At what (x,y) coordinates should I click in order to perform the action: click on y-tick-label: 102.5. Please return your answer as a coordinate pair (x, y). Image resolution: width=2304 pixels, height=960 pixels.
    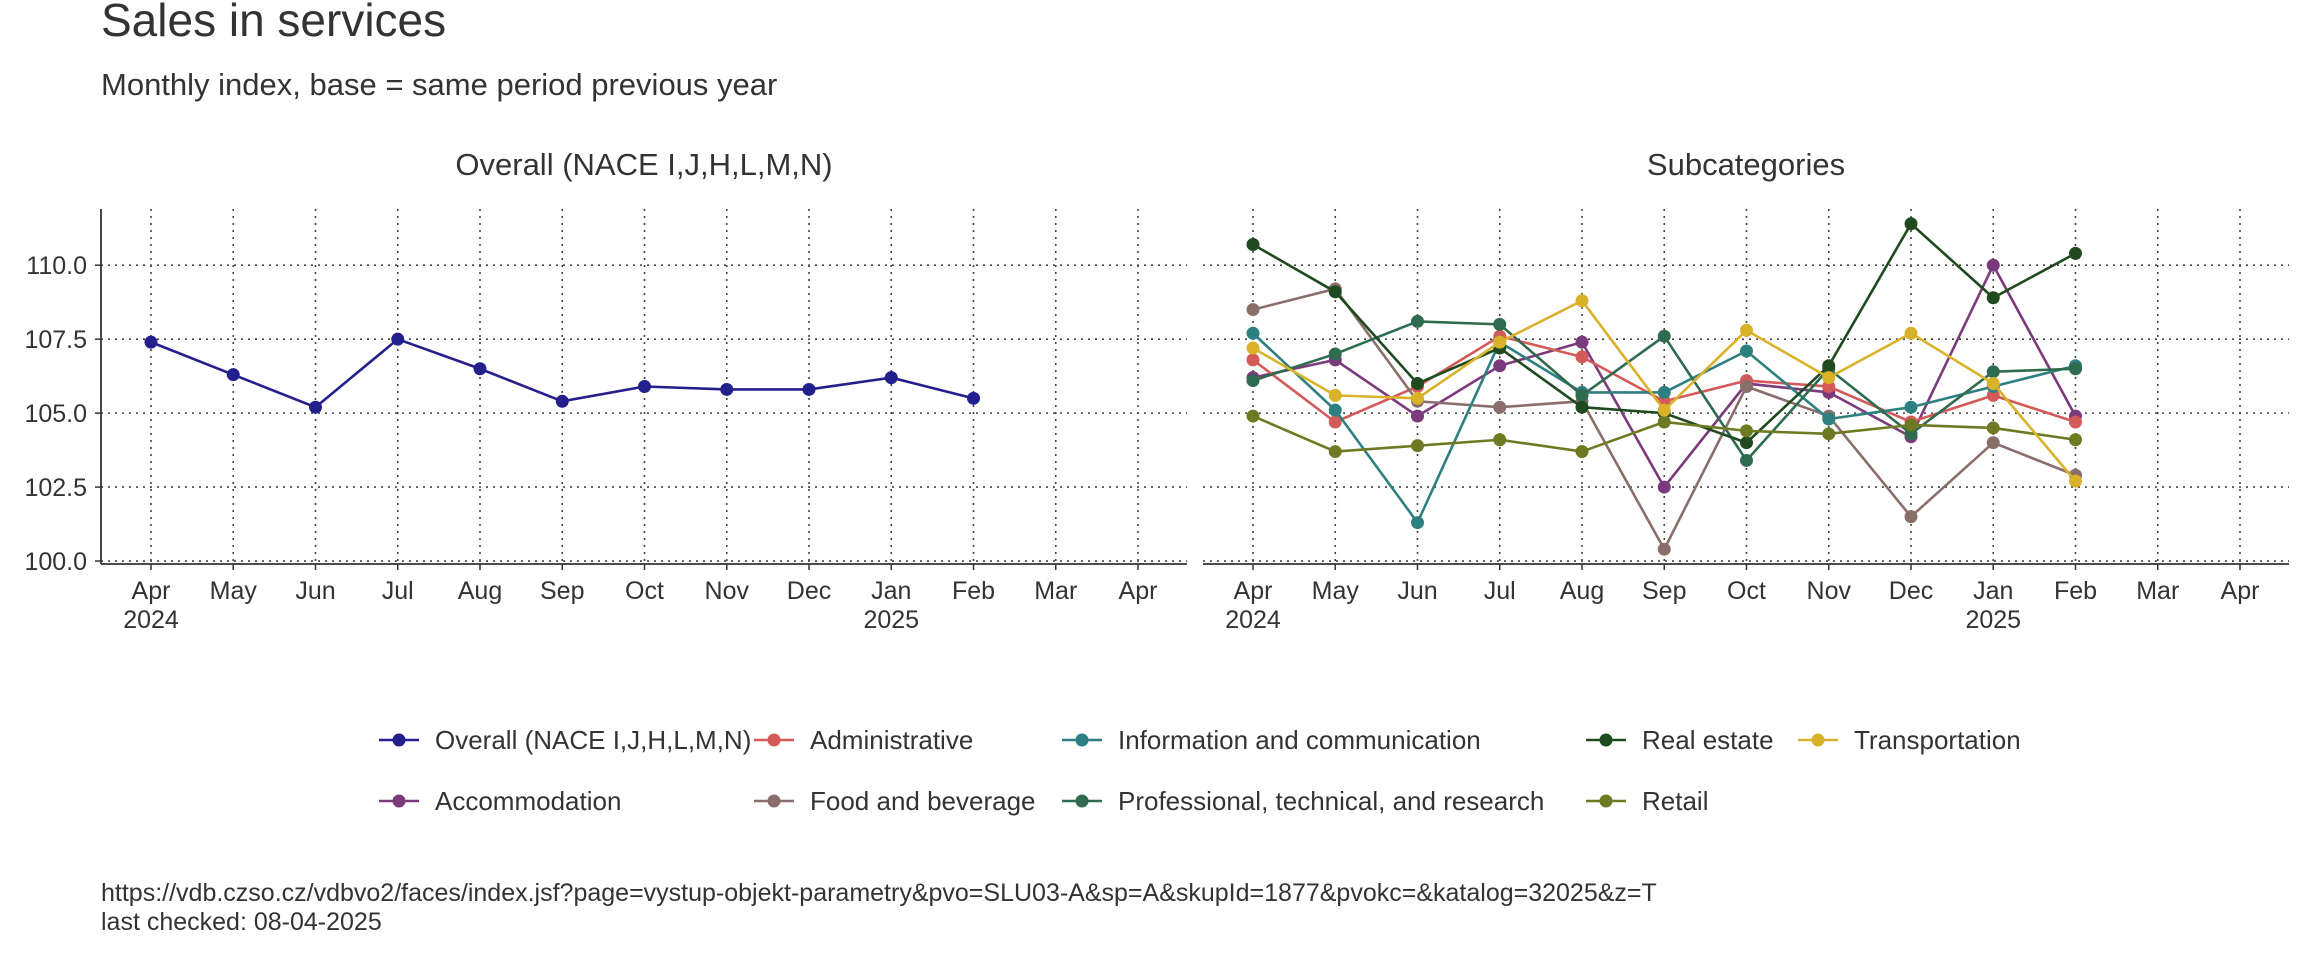
    Looking at the image, I should click on (55, 488).